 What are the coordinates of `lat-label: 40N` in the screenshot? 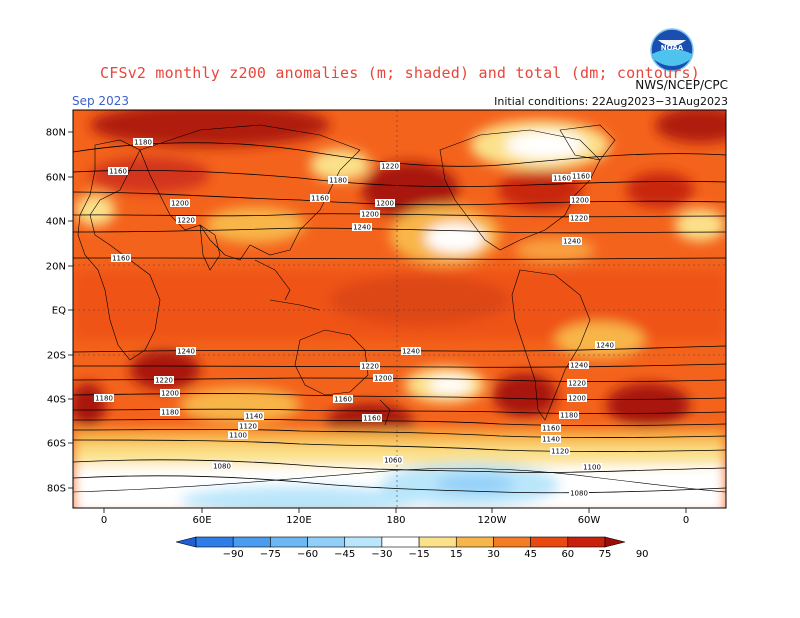 It's located at (56, 222).